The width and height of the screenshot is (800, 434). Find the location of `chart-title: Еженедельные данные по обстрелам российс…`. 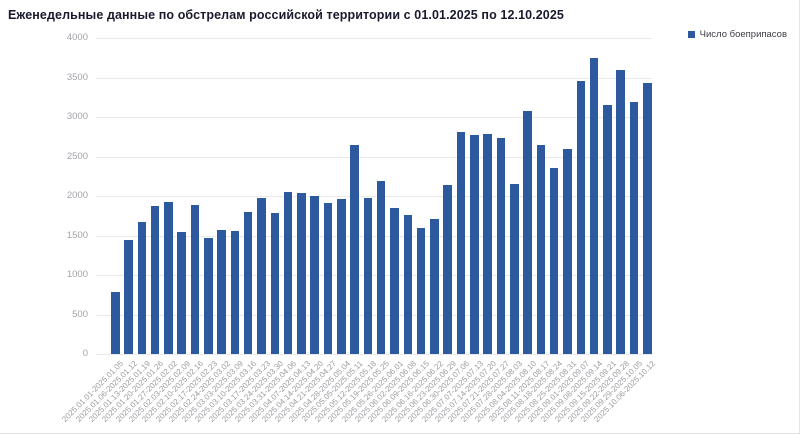

chart-title: Еженедельные данные по обстрелам российс… is located at coordinates (286, 15).